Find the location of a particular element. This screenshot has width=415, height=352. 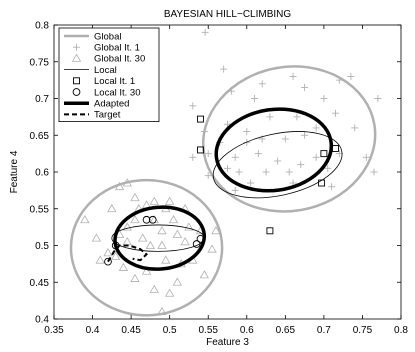

x-tick-label: 0.55 is located at coordinates (208, 330).